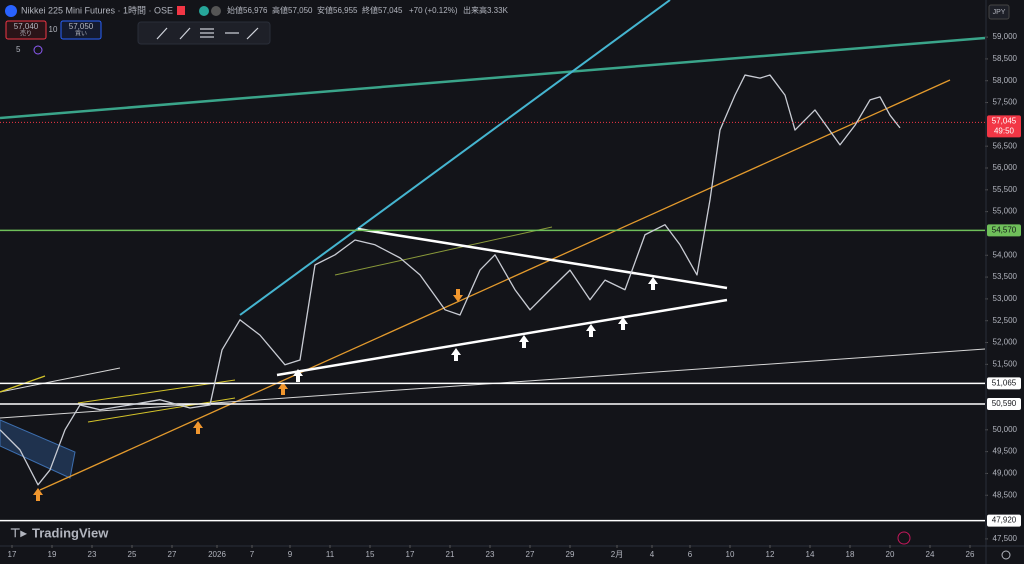 The height and width of the screenshot is (564, 1024). Describe the element at coordinates (1005, 342) in the screenshot. I see `y-tick-label: 52,000` at that location.